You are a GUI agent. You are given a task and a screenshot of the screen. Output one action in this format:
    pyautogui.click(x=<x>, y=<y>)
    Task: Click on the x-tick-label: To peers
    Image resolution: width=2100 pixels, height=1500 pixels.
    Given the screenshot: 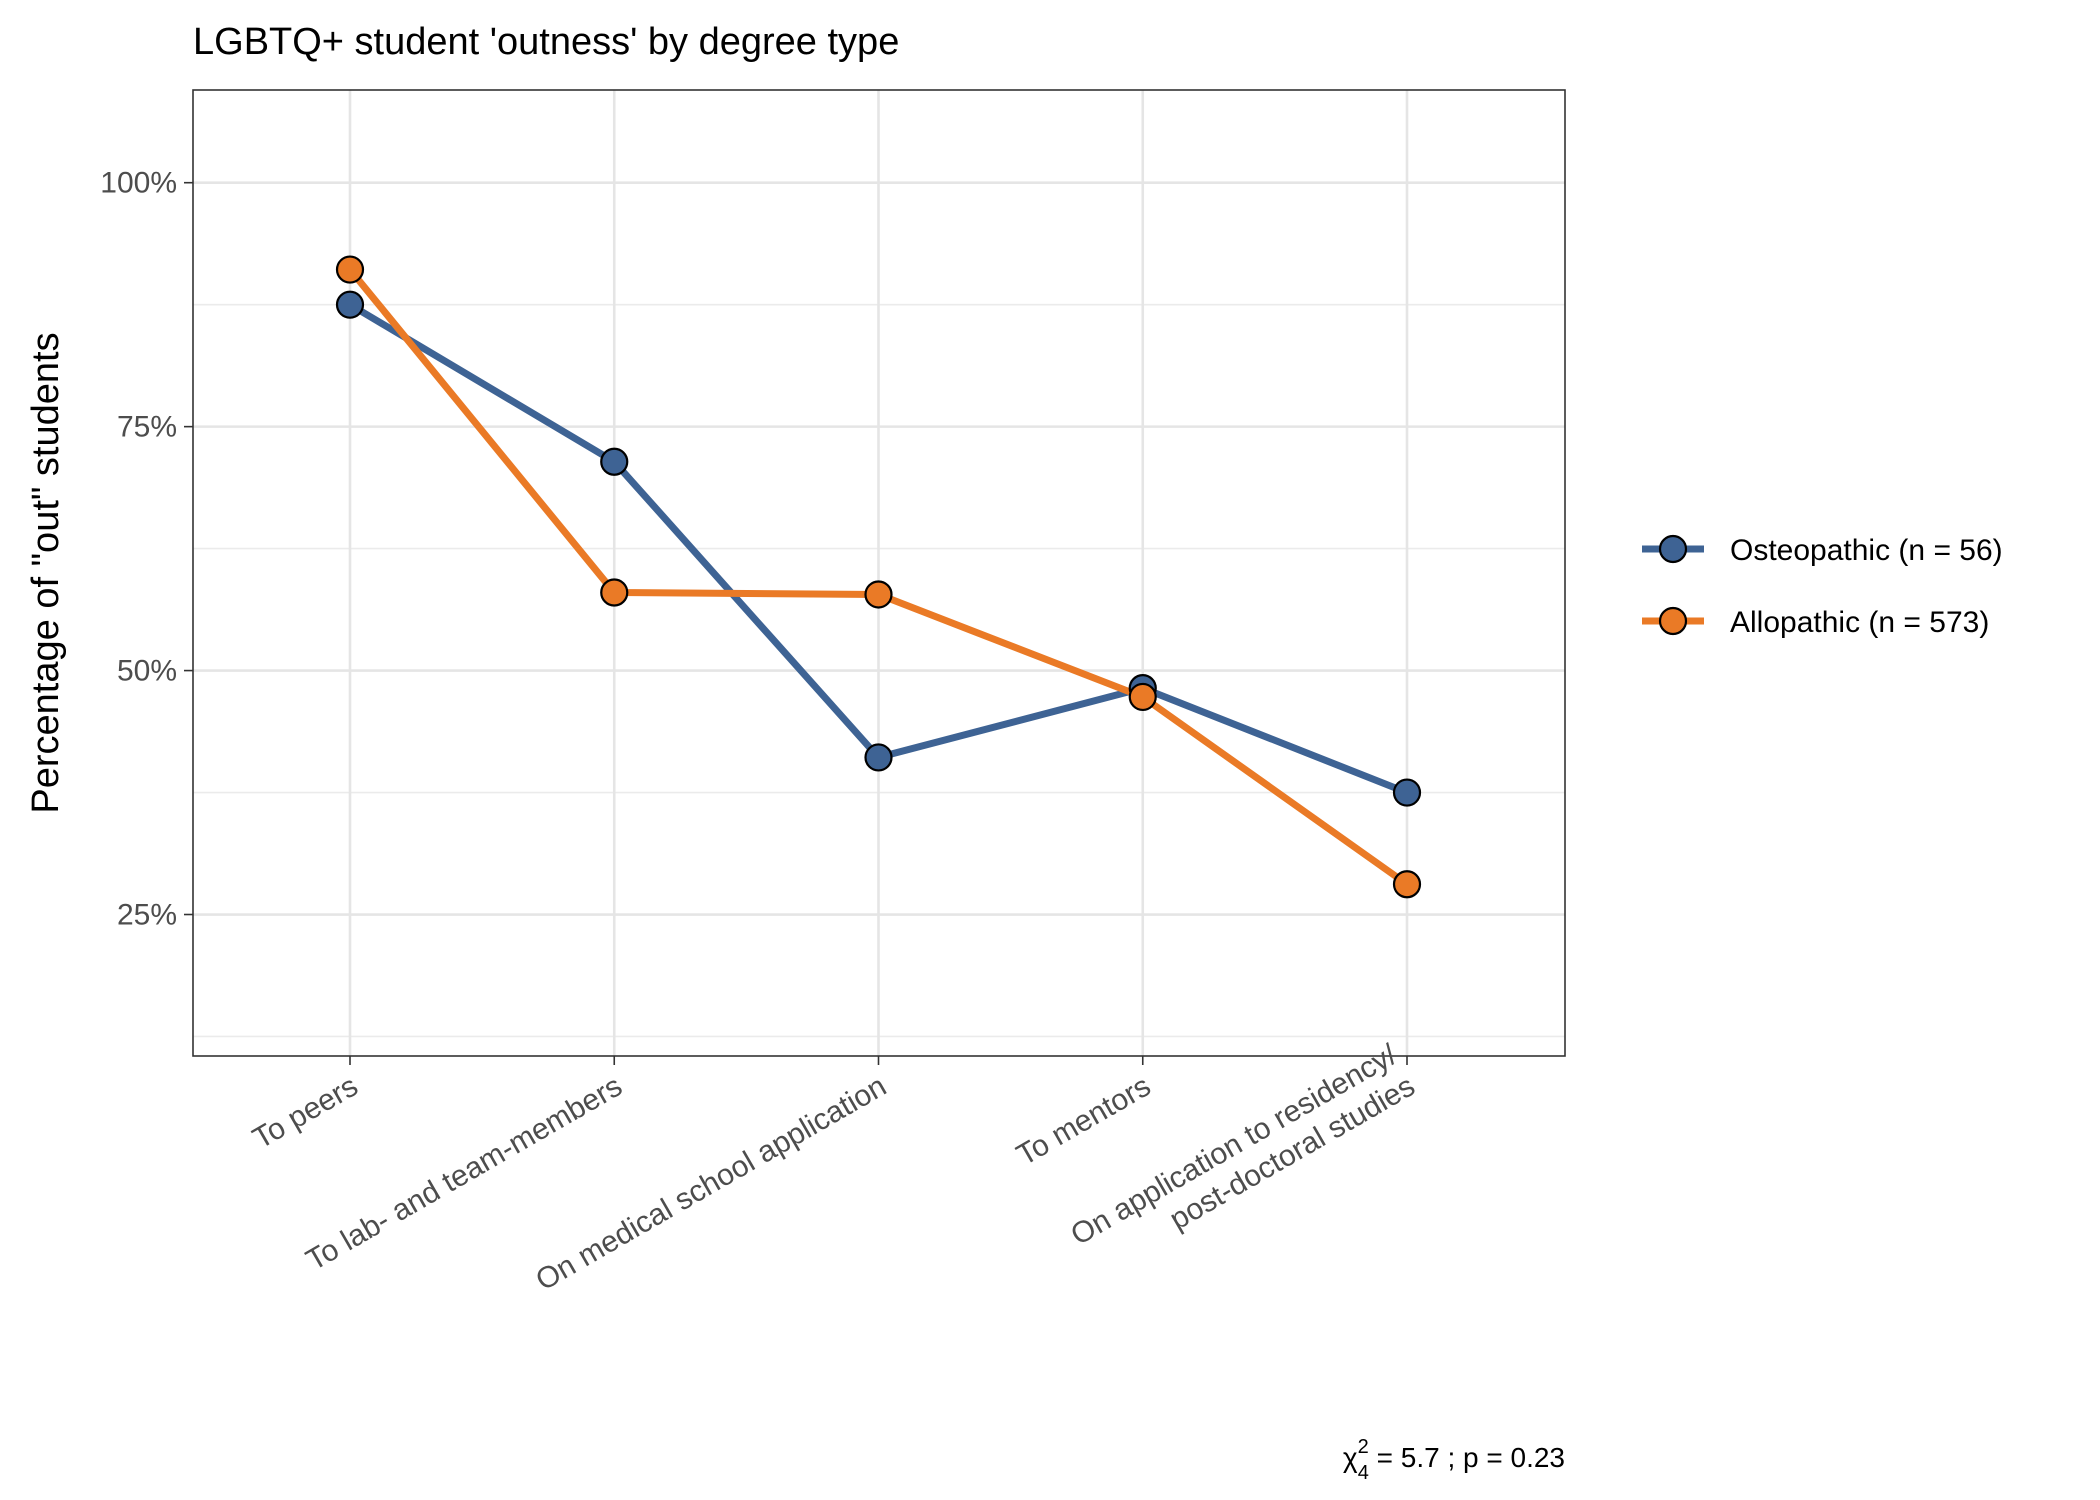 What is the action you would take?
    pyautogui.click(x=305, y=1112)
    